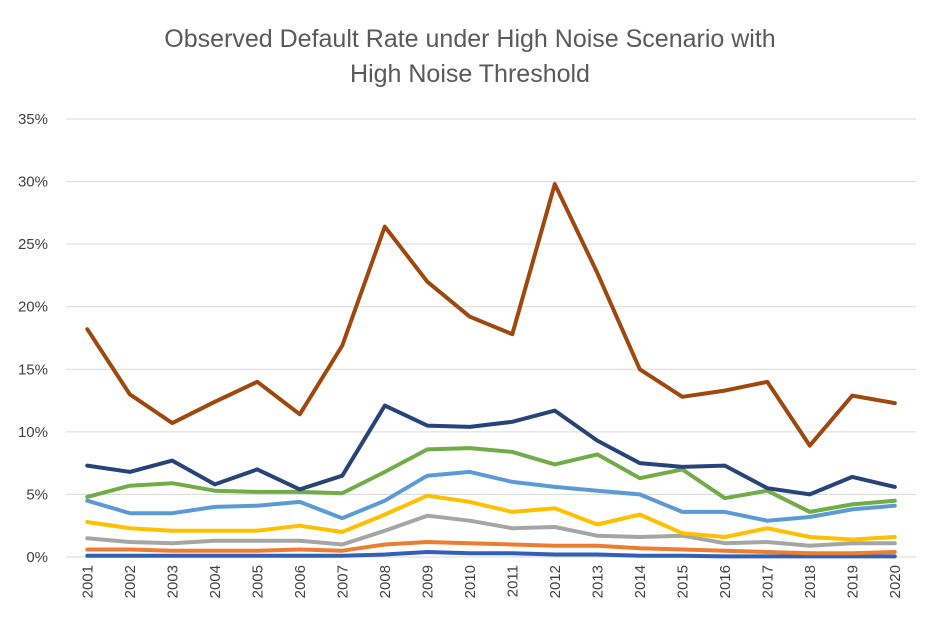  Describe the element at coordinates (130, 581) in the screenshot. I see `x-tick-label: 2002` at that location.